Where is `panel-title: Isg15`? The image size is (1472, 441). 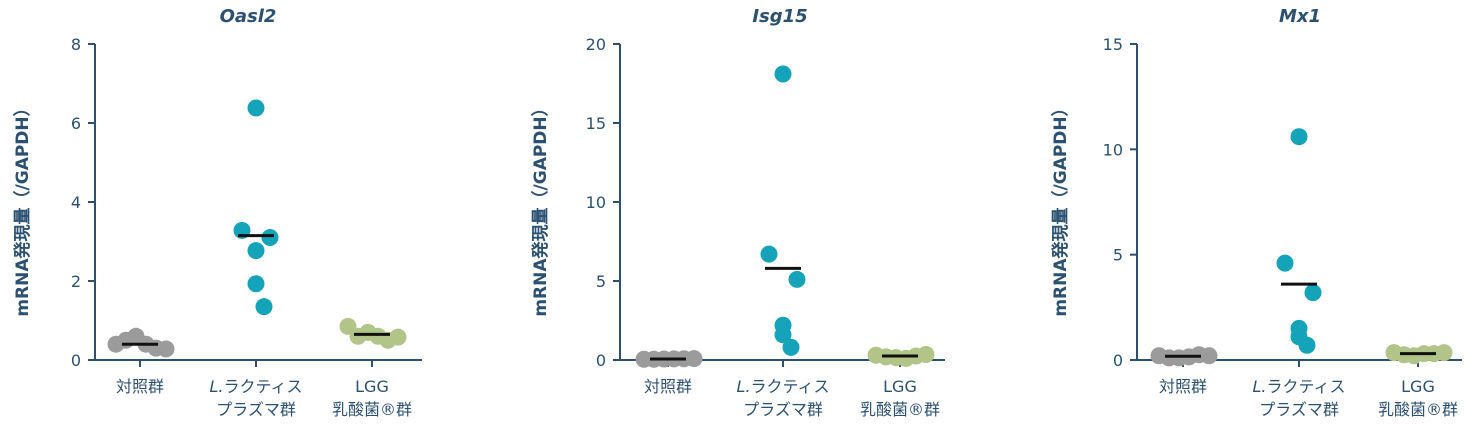 panel-title: Isg15 is located at coordinates (779, 16).